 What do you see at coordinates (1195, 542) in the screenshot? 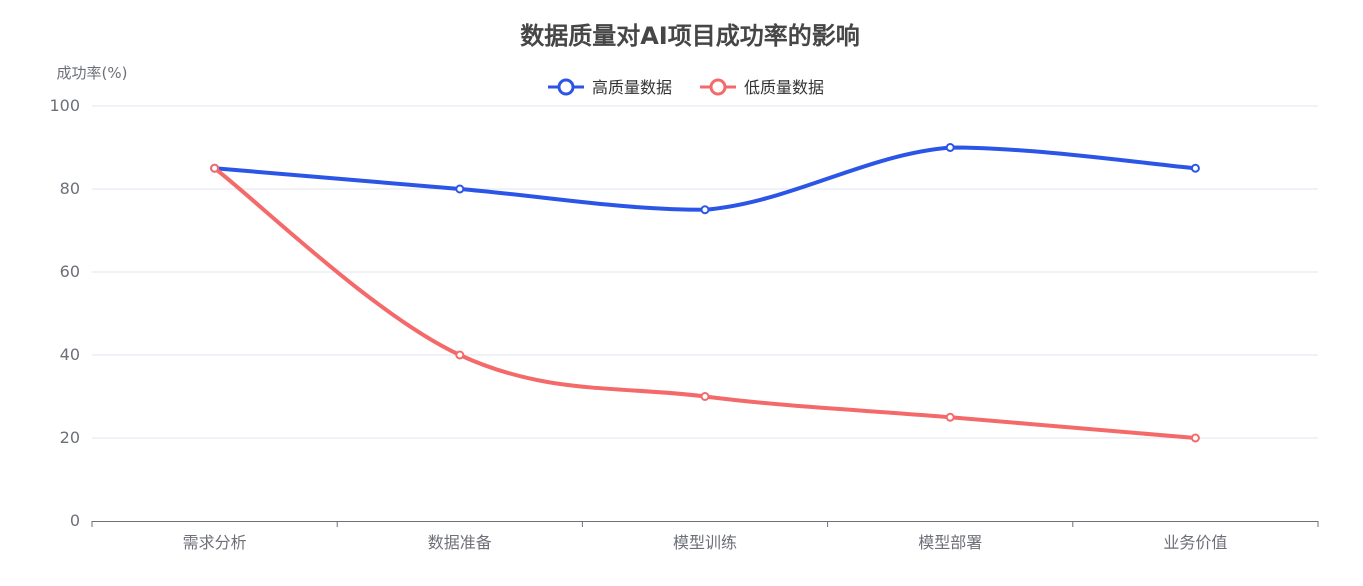
I see `x-tick-label: 业务价值` at bounding box center [1195, 542].